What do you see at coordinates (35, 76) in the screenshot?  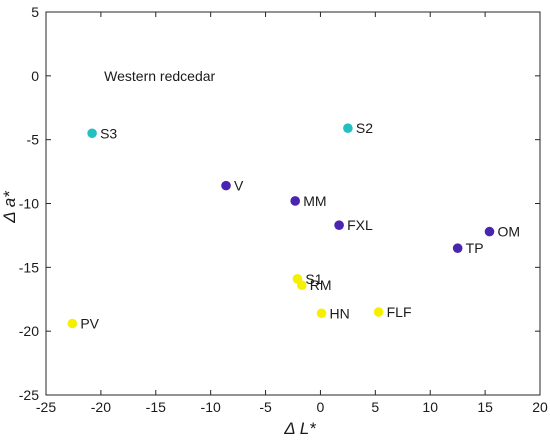 I see `y-tick-label: 0` at bounding box center [35, 76].